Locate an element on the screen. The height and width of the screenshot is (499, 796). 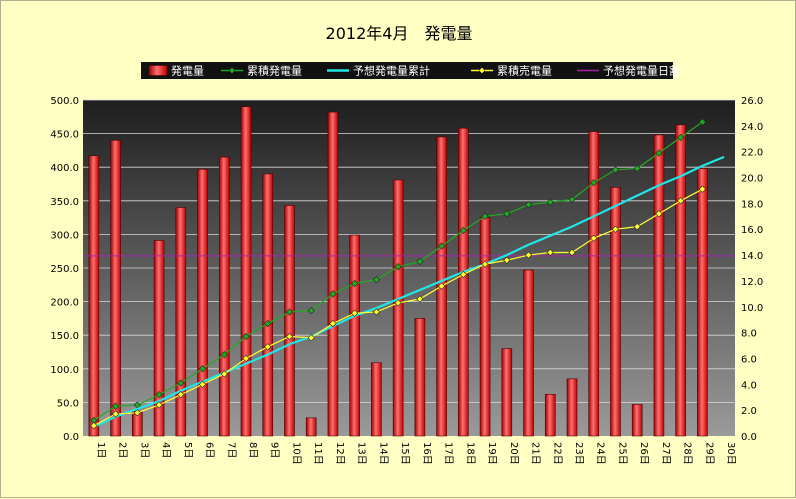
x-tick-label: 30日 is located at coordinates (730, 453).